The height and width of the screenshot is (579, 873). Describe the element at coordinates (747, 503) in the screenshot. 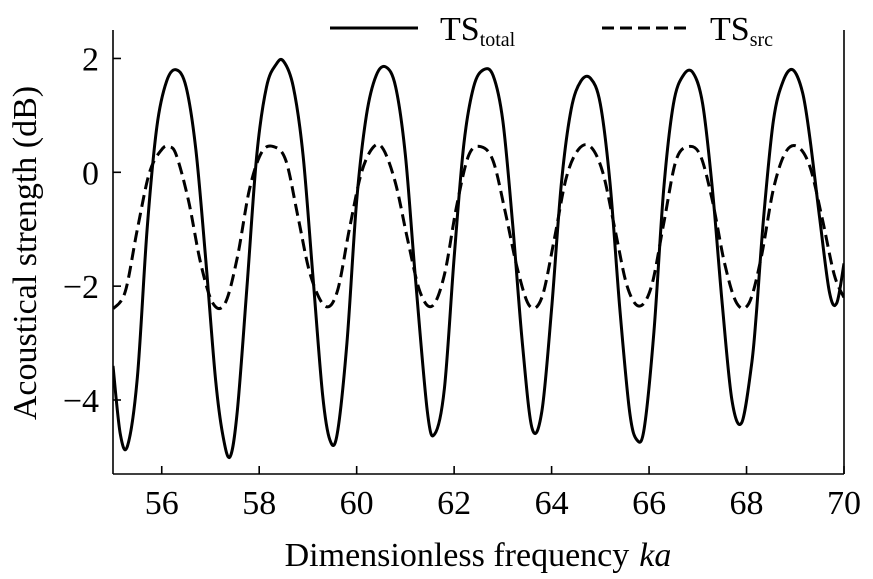

I see `x-tick-label: 68` at that location.